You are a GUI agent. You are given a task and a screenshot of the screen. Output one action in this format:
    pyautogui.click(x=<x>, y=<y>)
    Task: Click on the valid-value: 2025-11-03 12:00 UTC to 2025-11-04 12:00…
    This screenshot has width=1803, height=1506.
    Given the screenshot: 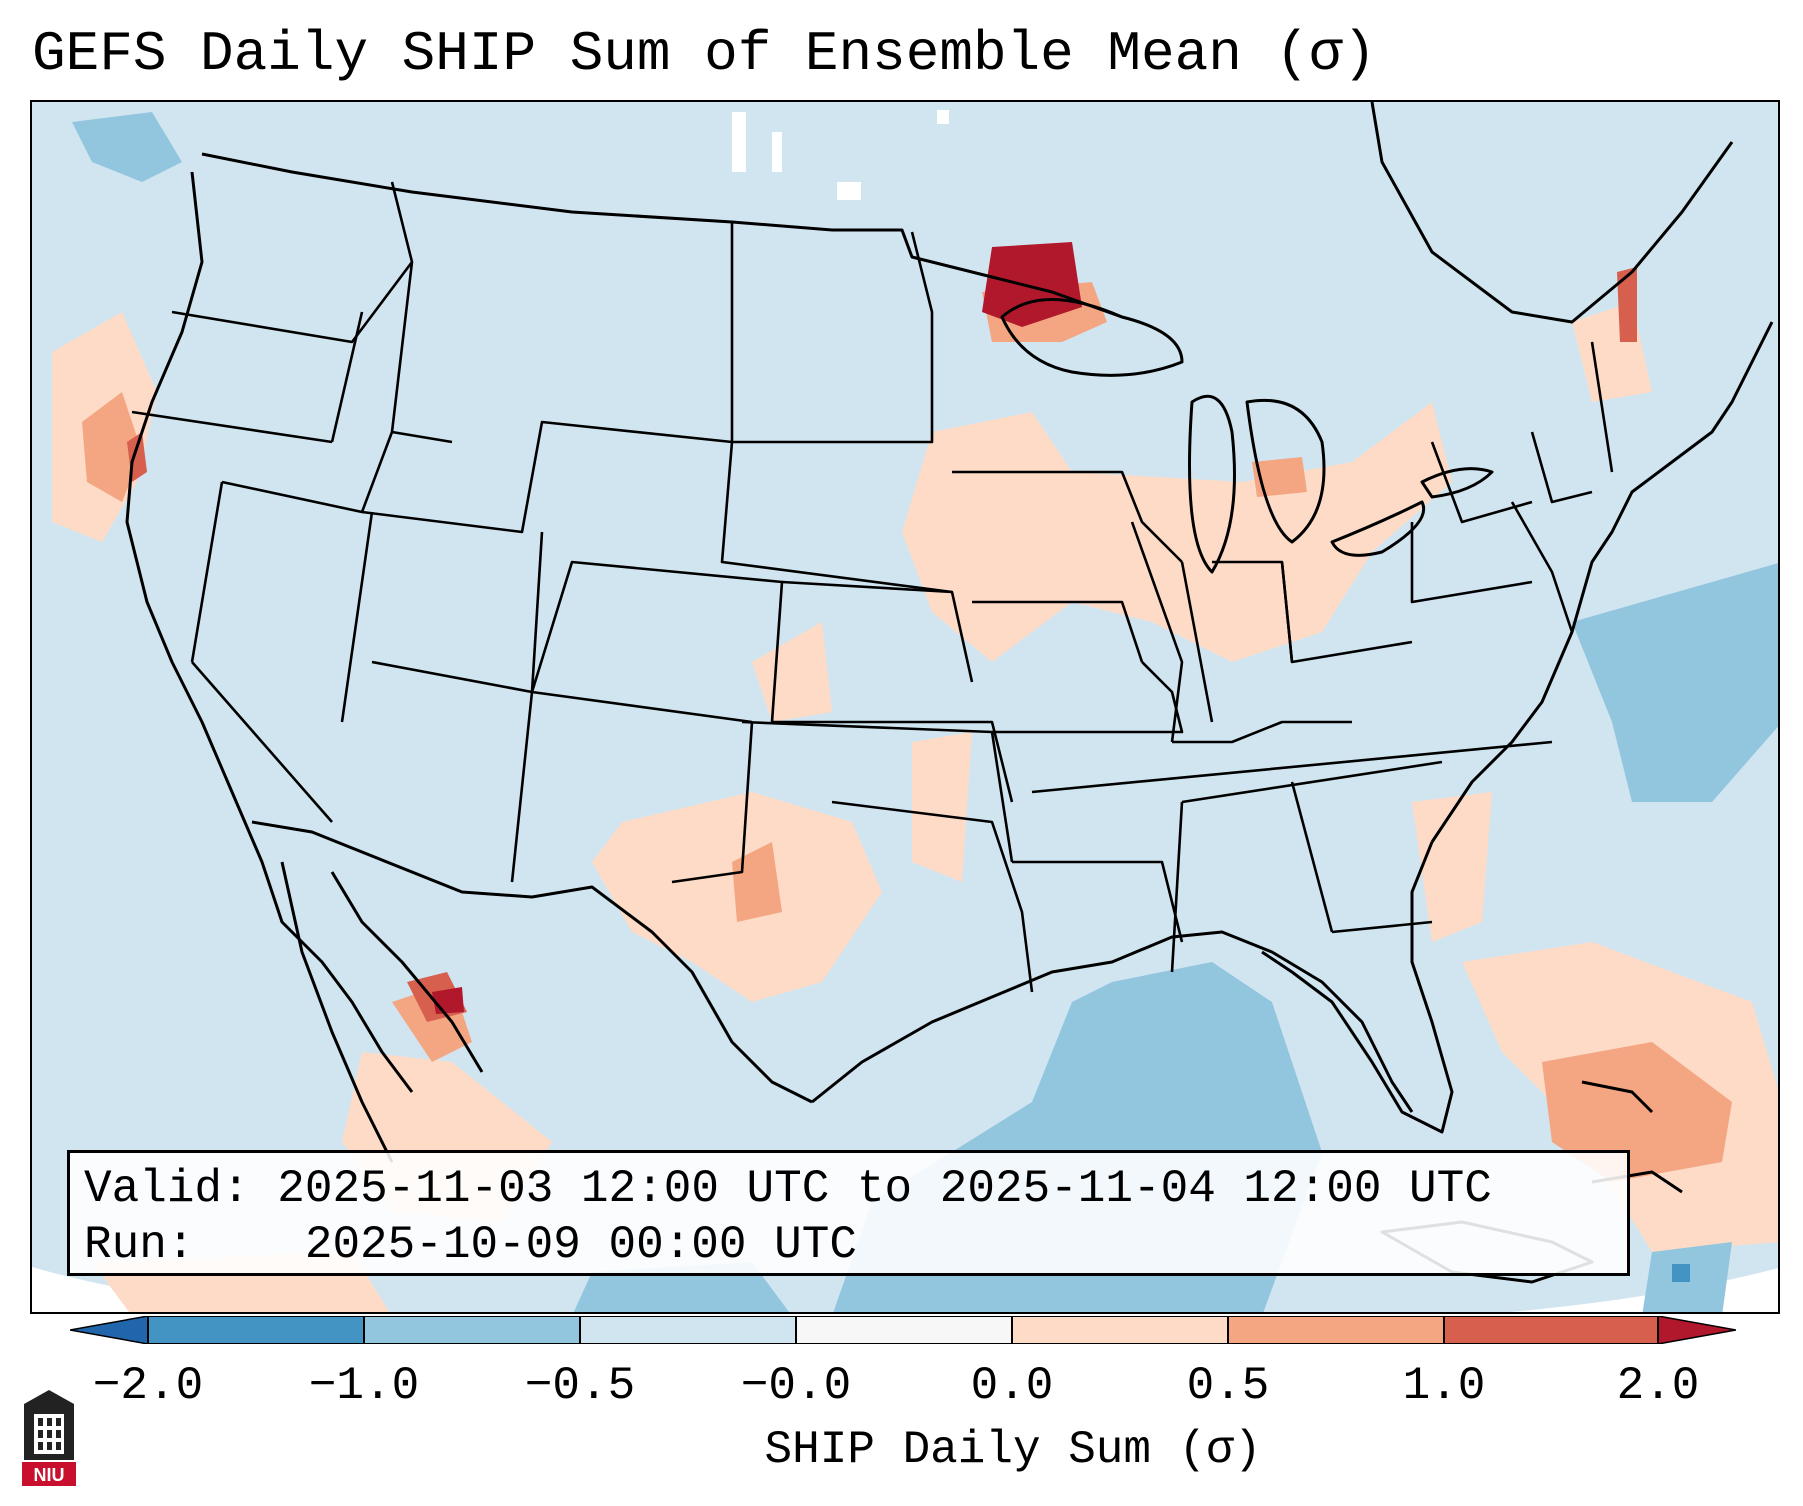 What is the action you would take?
    pyautogui.click(x=884, y=1189)
    